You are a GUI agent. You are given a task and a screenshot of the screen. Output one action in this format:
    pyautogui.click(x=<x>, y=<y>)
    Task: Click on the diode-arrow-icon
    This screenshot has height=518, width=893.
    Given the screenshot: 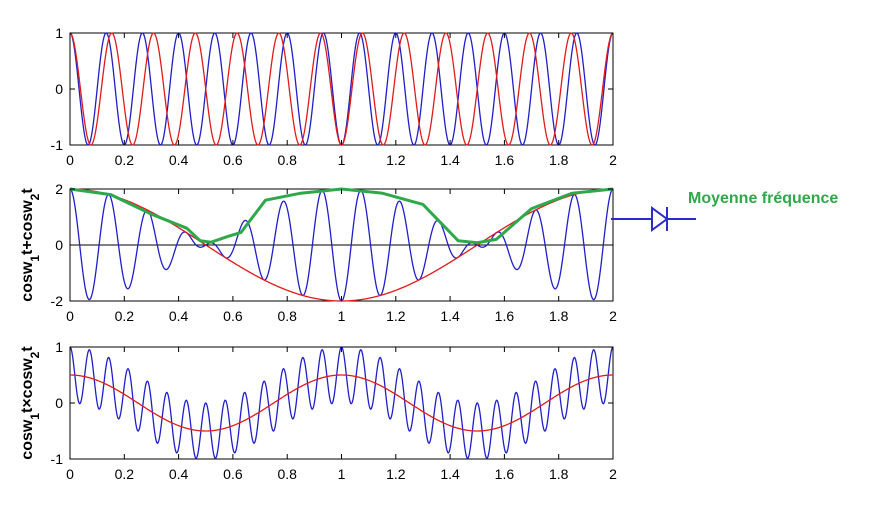 What is the action you would take?
    pyautogui.click(x=653, y=219)
    